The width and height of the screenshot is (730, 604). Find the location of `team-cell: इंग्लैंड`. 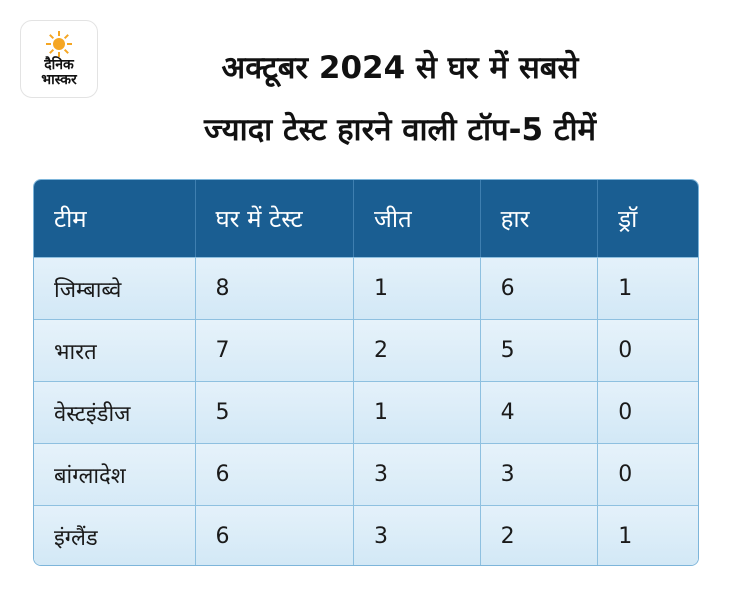

team-cell: इंग्लैंड is located at coordinates (115, 535).